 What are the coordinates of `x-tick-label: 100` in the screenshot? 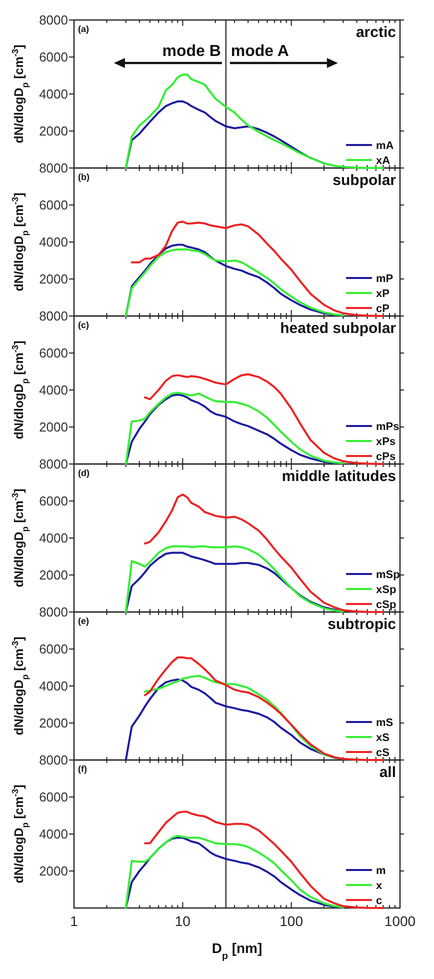 It's located at (292, 921).